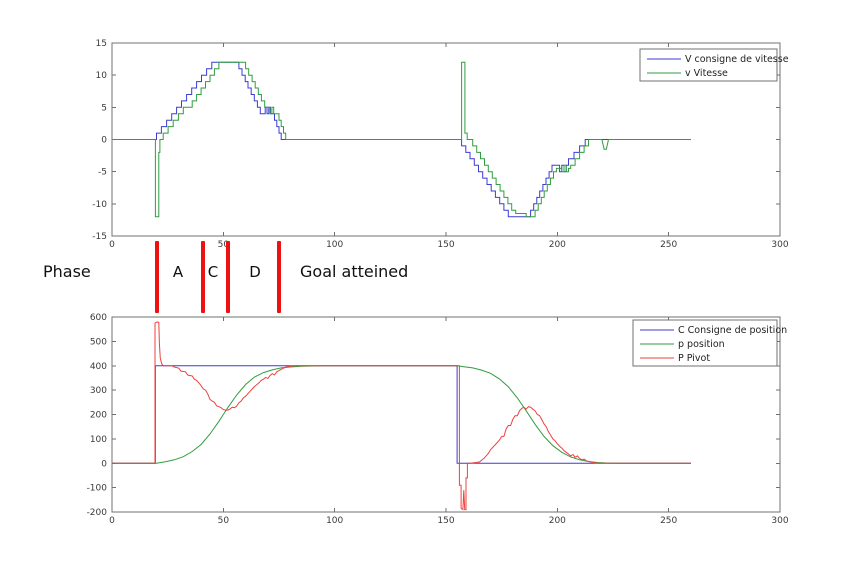  Describe the element at coordinates (98, 440) in the screenshot. I see `y-tick-label: 100` at that location.